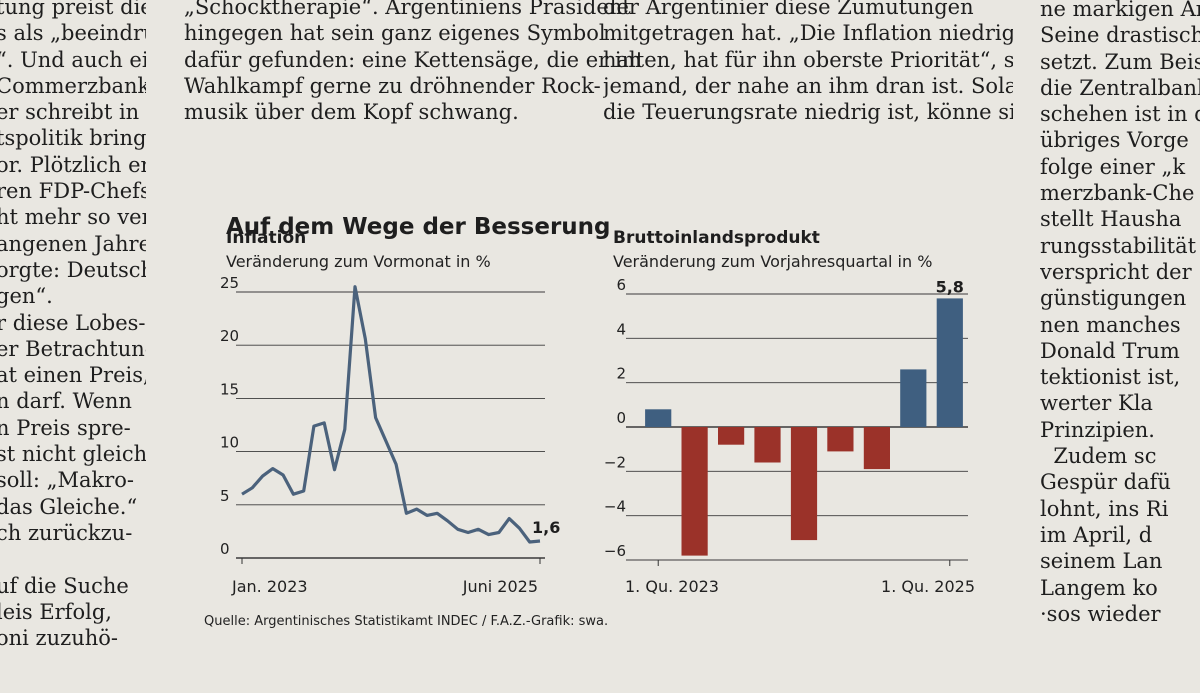  Describe the element at coordinates (1120, 87) in the screenshot. I see `article-line: die Zentralbank` at that location.